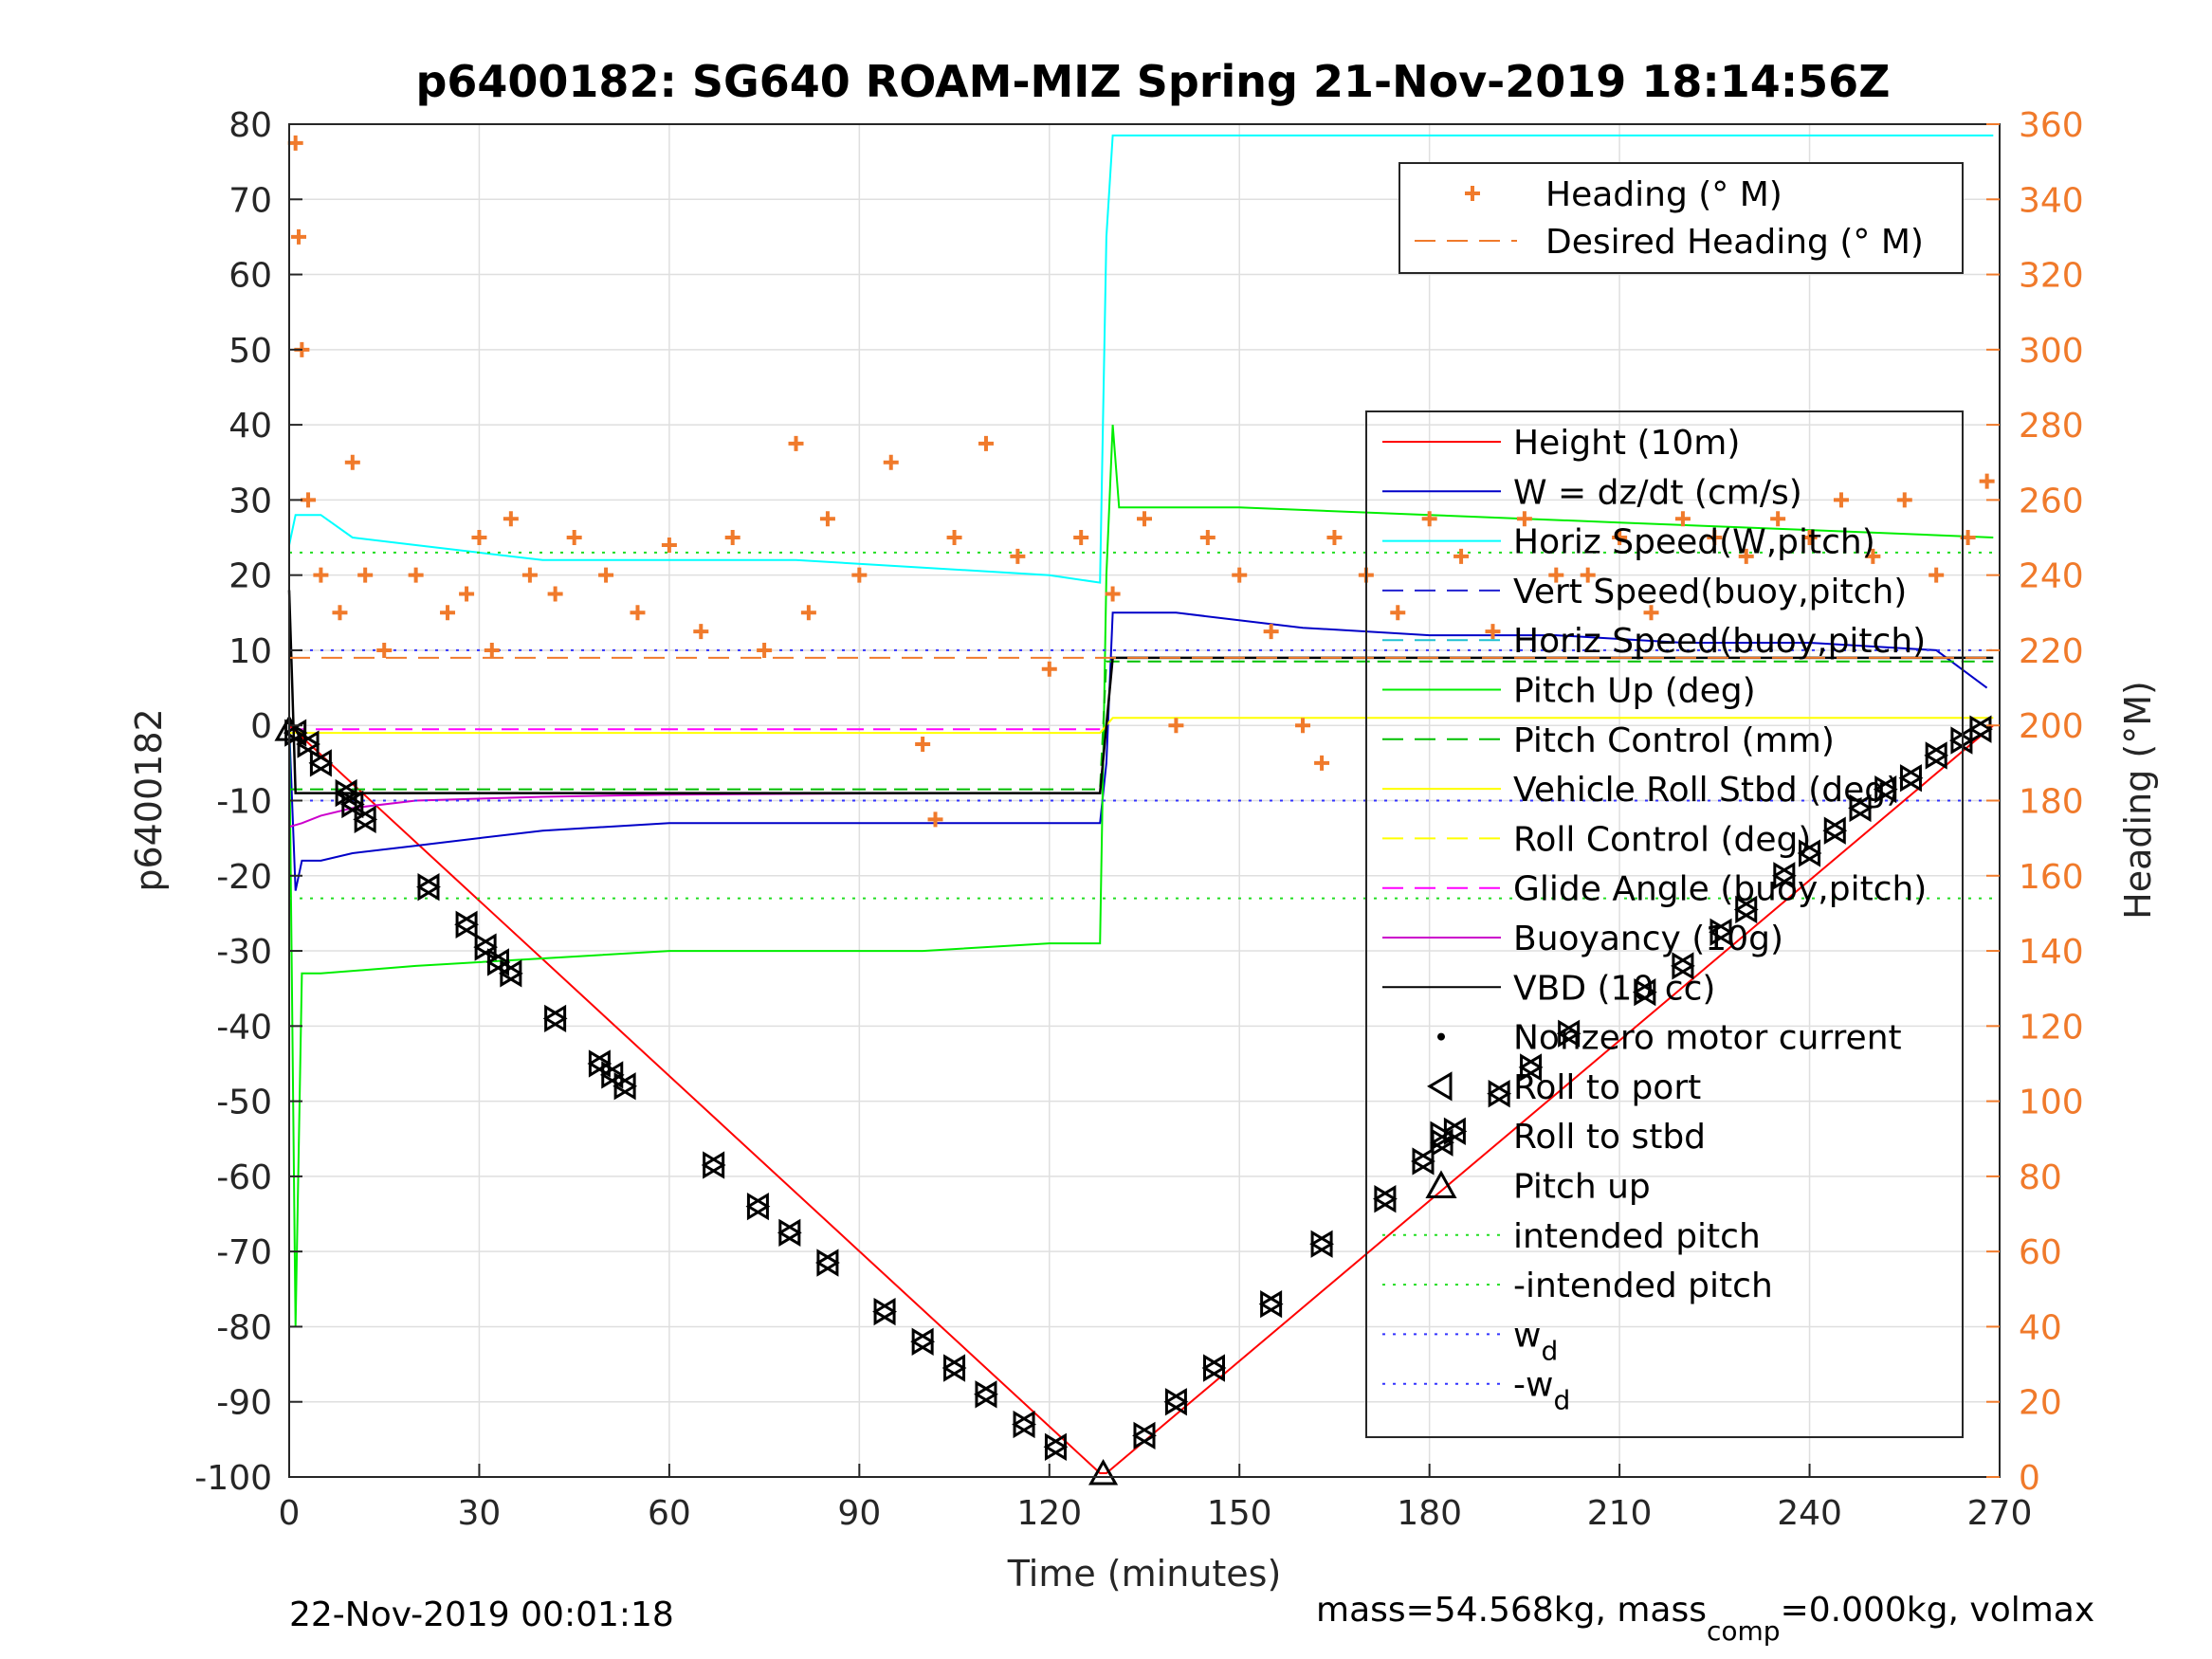 The height and width of the screenshot is (1659, 2212). Describe the element at coordinates (250, 426) in the screenshot. I see `y-tick-label: 40` at that location.